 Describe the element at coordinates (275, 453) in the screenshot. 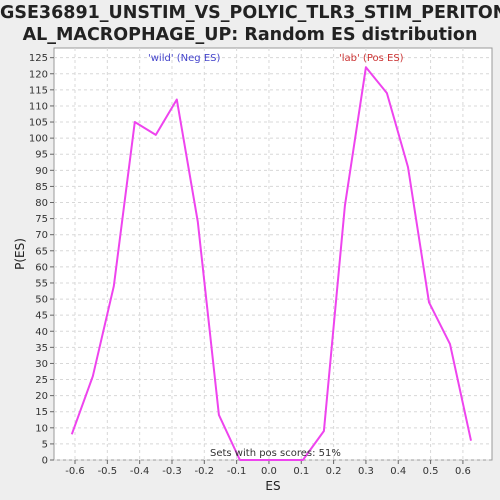

I see `pos-score-label: Sets with pos scores: 51%` at that location.